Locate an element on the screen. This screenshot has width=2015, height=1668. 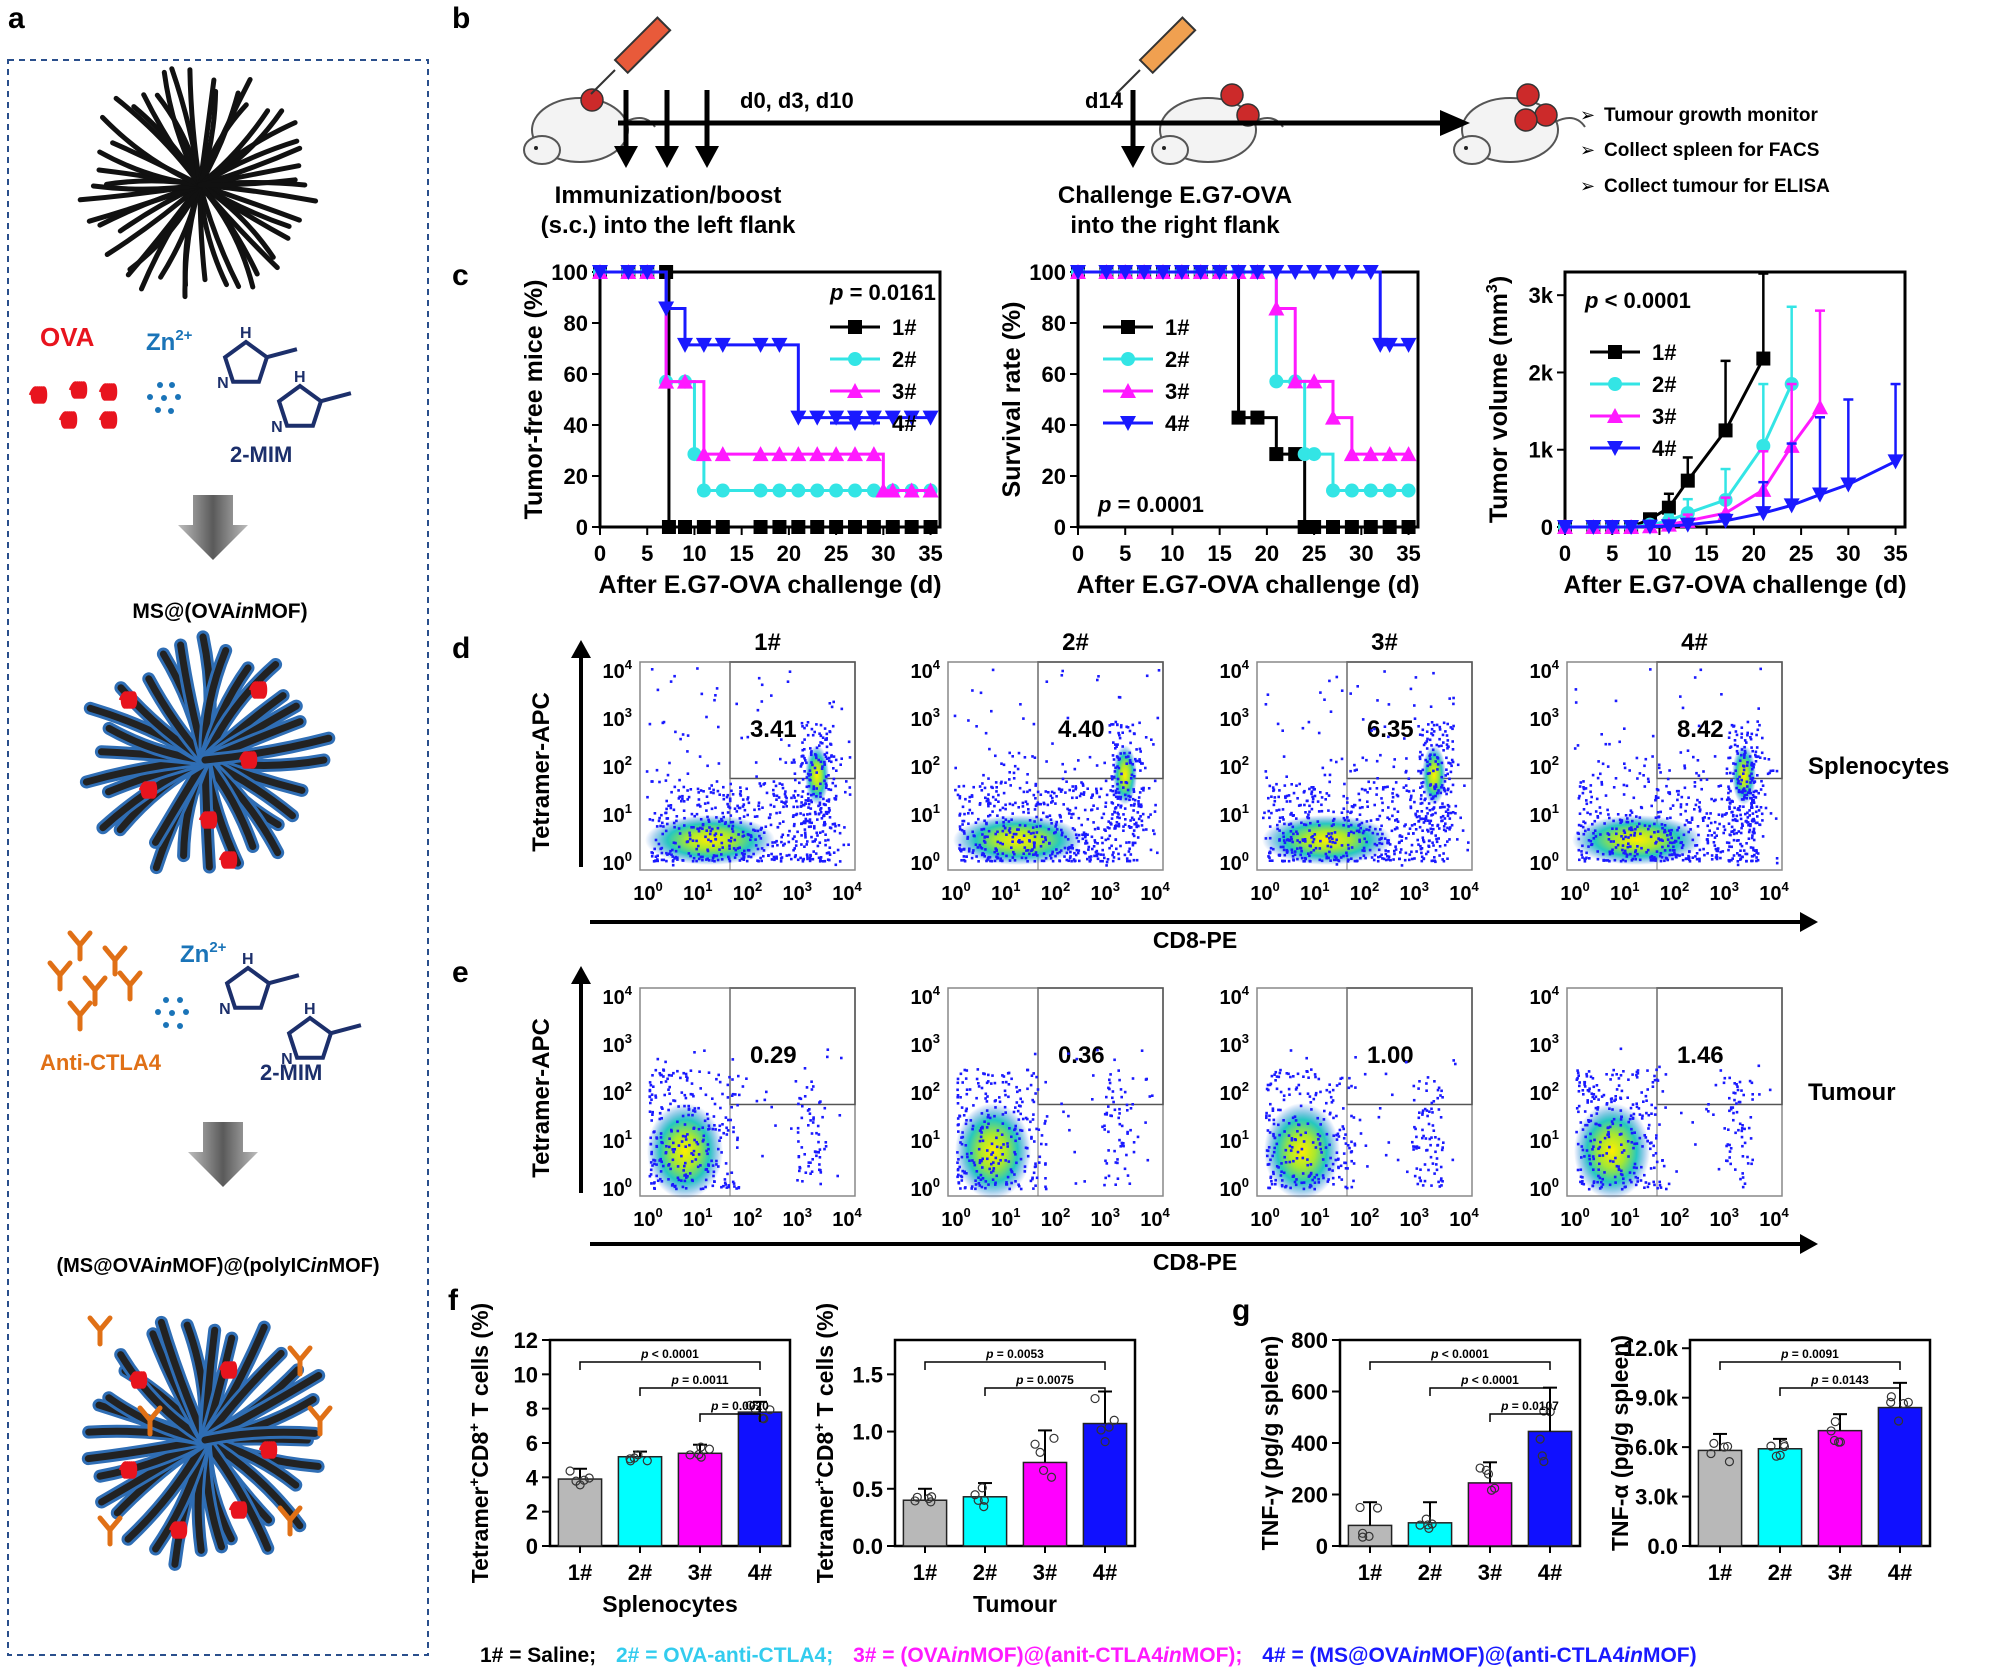
gate-value: 3.41 is located at coordinates (773, 729).